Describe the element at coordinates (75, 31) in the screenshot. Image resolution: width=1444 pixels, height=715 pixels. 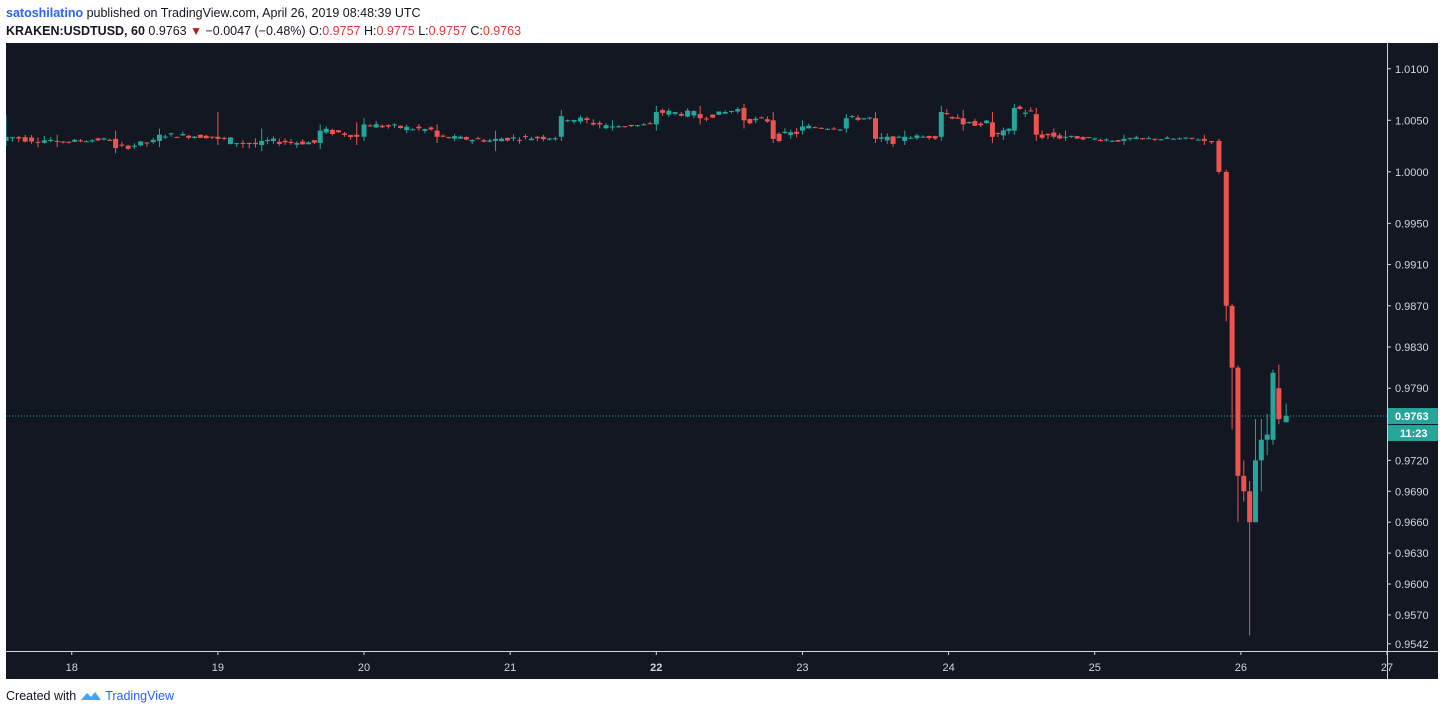
I see `symbol-label: KRAKEN:USDTUSD, 60` at that location.